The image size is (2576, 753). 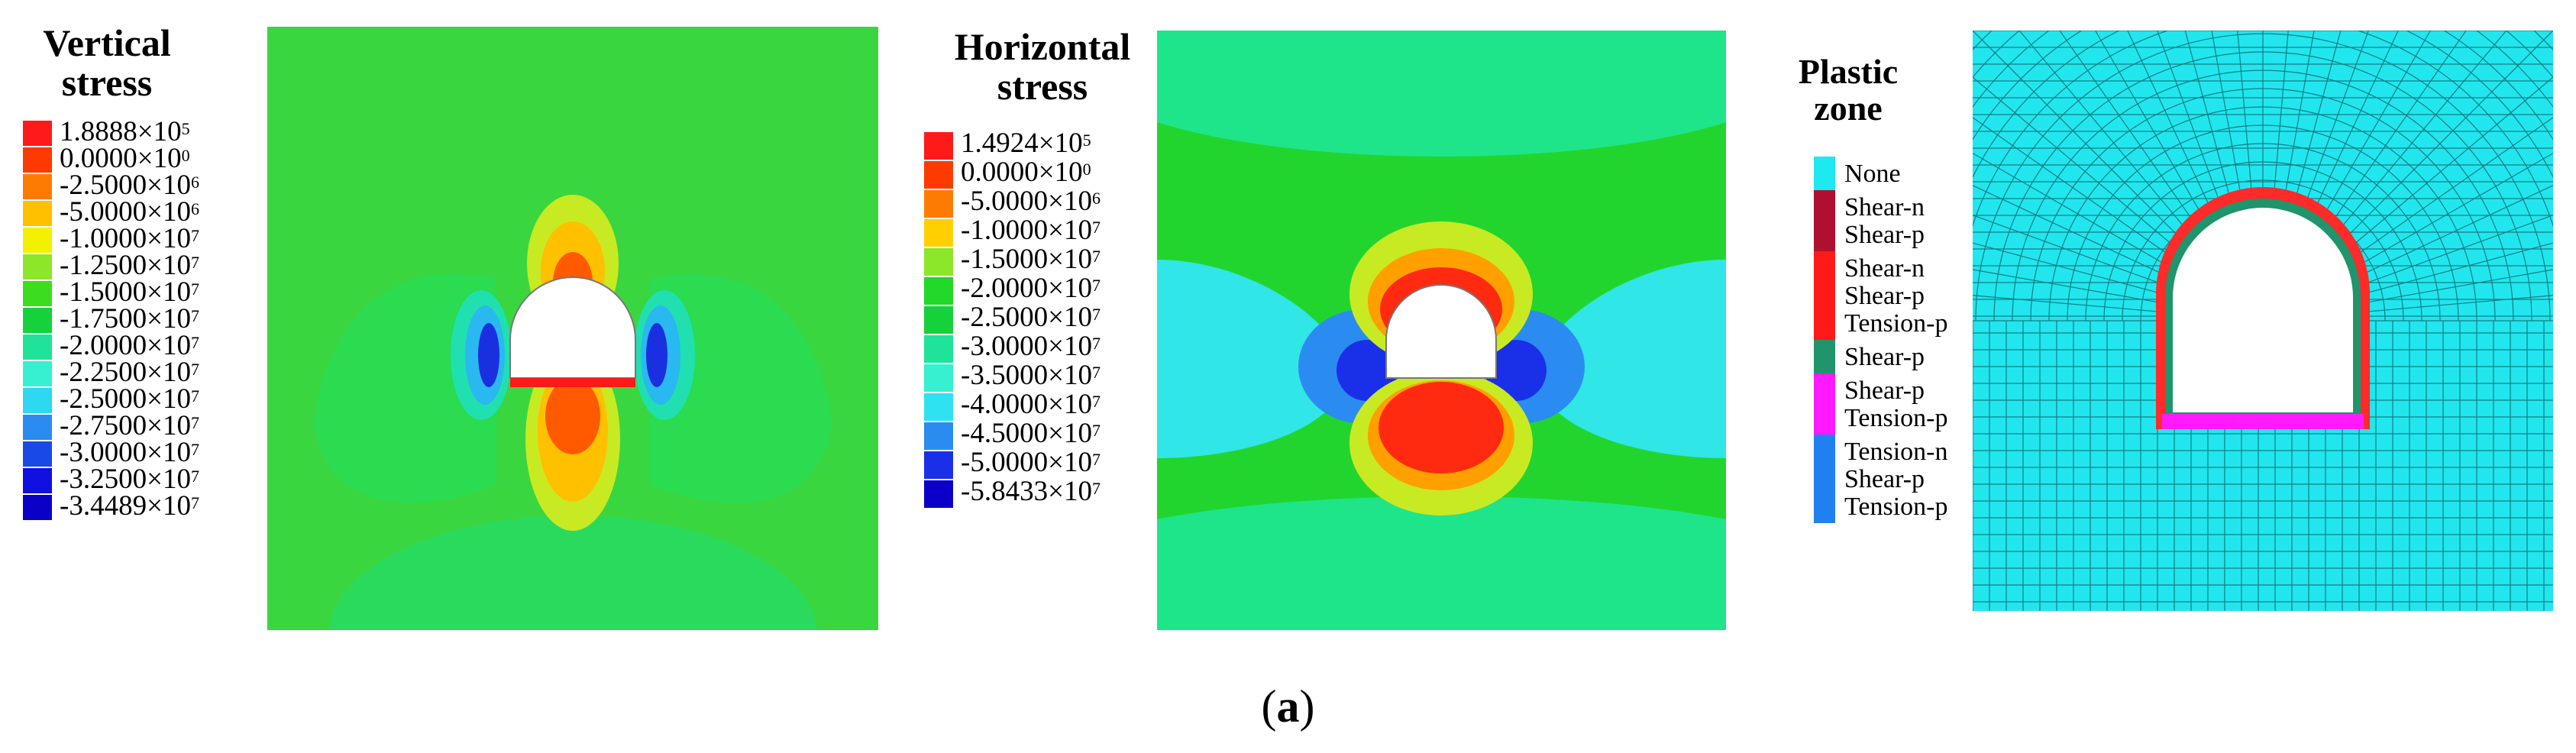 I want to click on legend-value-label: -5.0000×107, so click(x=1031, y=462).